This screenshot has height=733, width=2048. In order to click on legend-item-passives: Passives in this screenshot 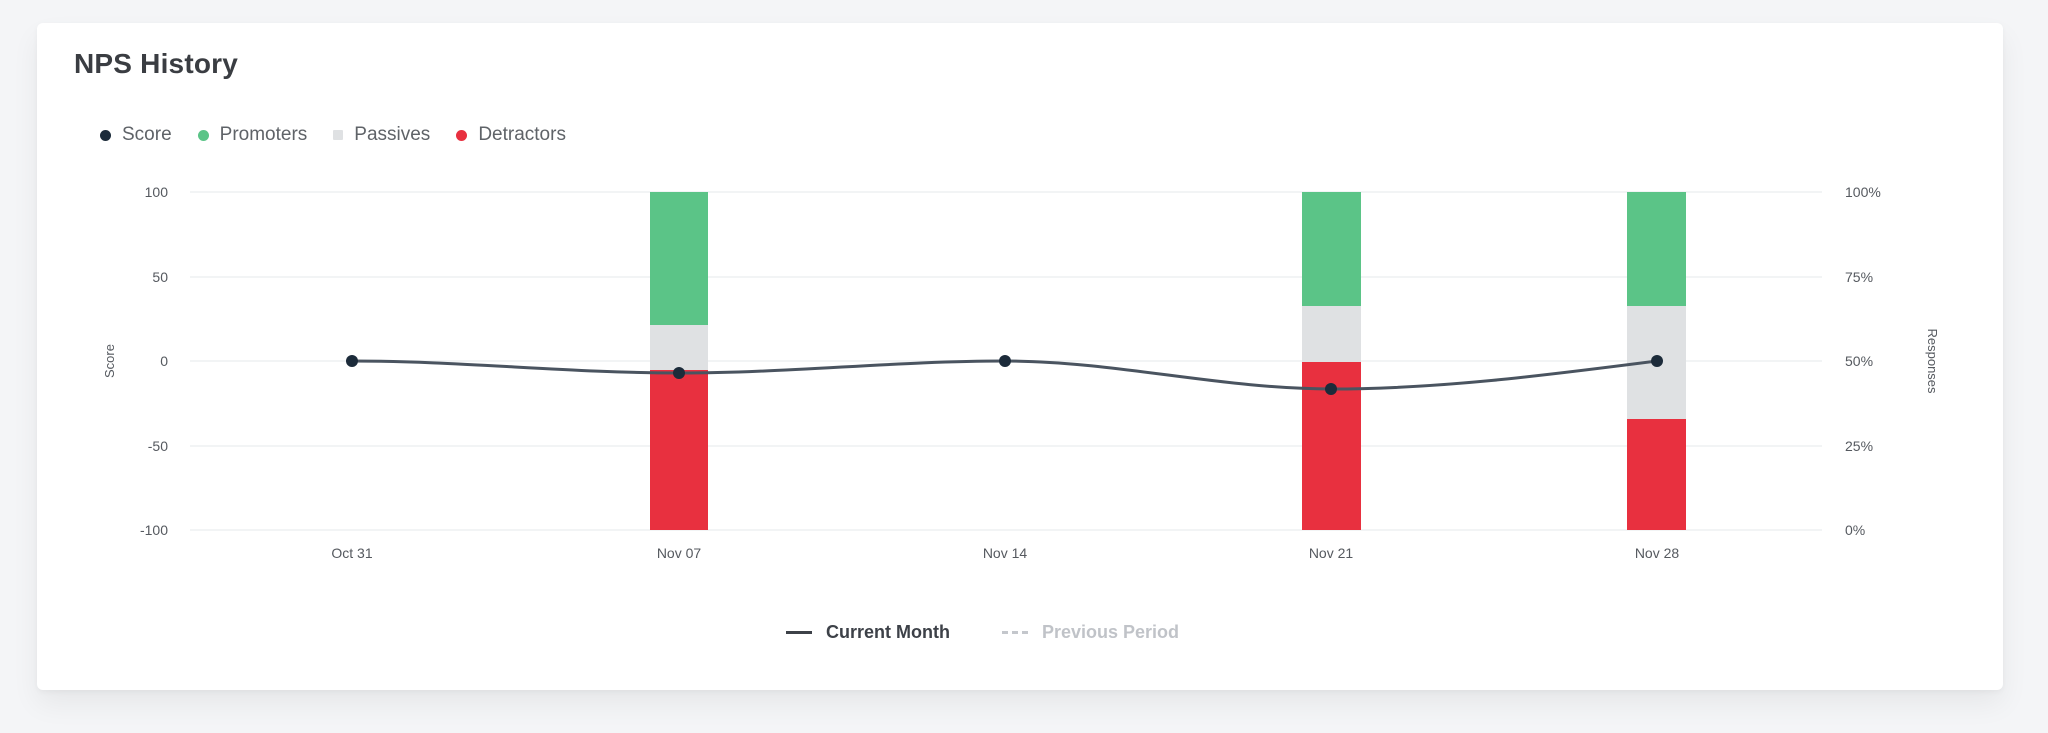, I will do `click(381, 135)`.